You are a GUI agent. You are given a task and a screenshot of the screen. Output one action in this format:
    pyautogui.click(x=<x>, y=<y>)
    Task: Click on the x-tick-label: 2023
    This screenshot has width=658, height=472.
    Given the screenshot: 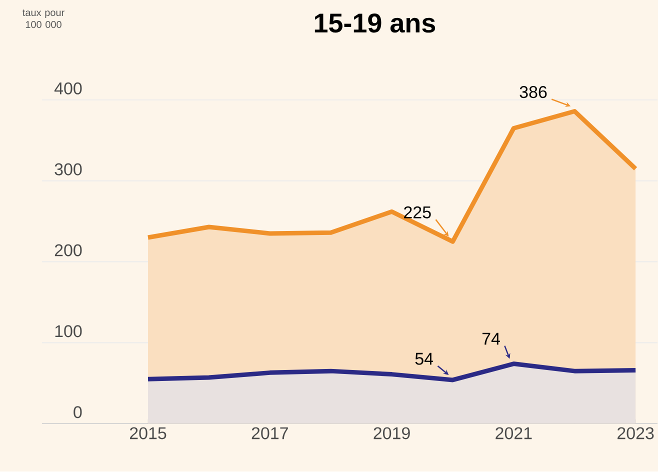 What is the action you would take?
    pyautogui.click(x=636, y=433)
    